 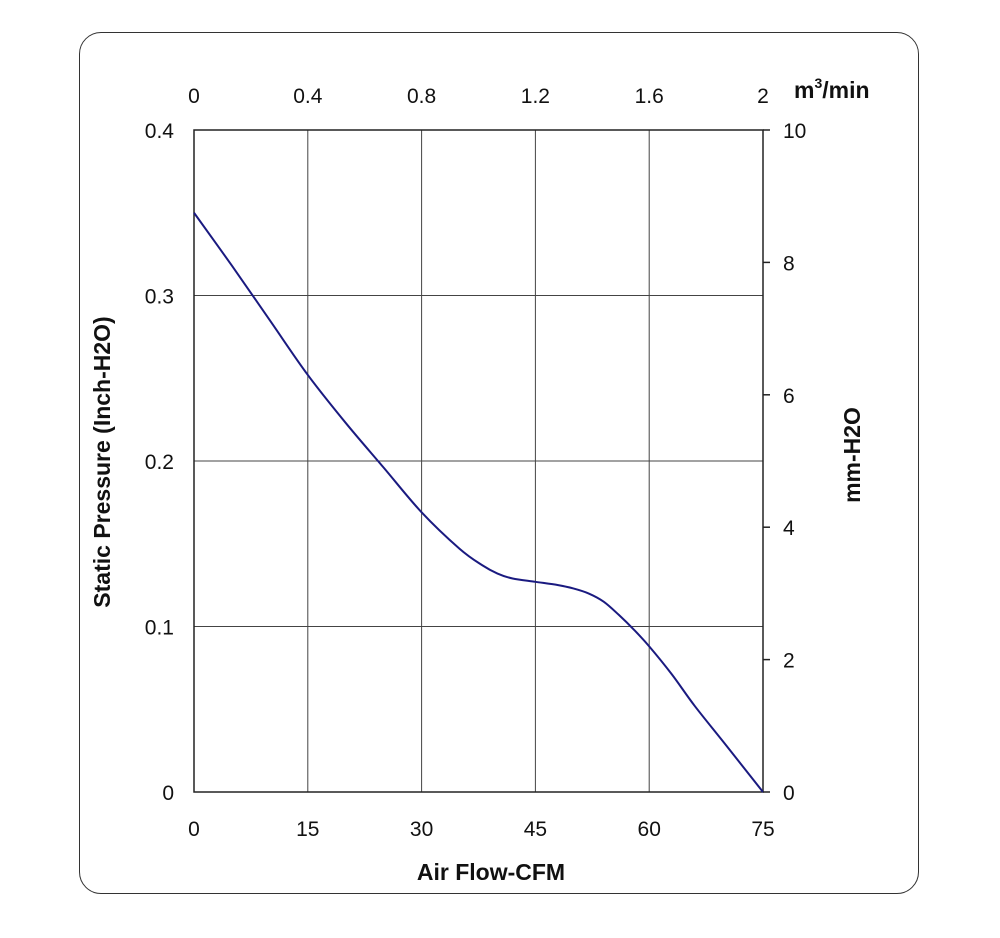 I want to click on y2-tick-label-5: 10, so click(x=794, y=131).